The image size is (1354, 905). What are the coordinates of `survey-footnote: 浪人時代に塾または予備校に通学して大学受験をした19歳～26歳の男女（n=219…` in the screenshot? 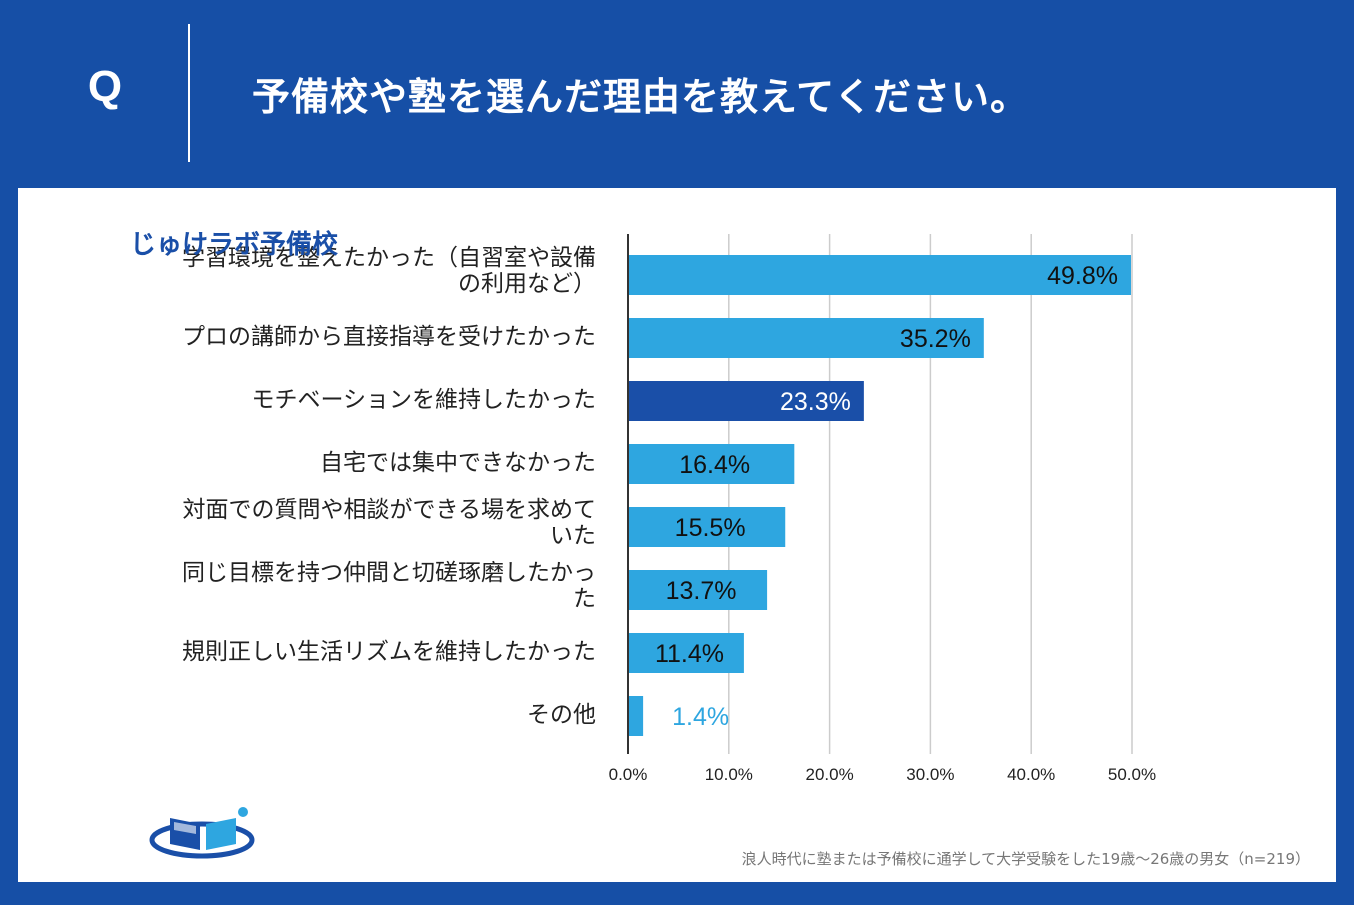 It's located at (1025, 859).